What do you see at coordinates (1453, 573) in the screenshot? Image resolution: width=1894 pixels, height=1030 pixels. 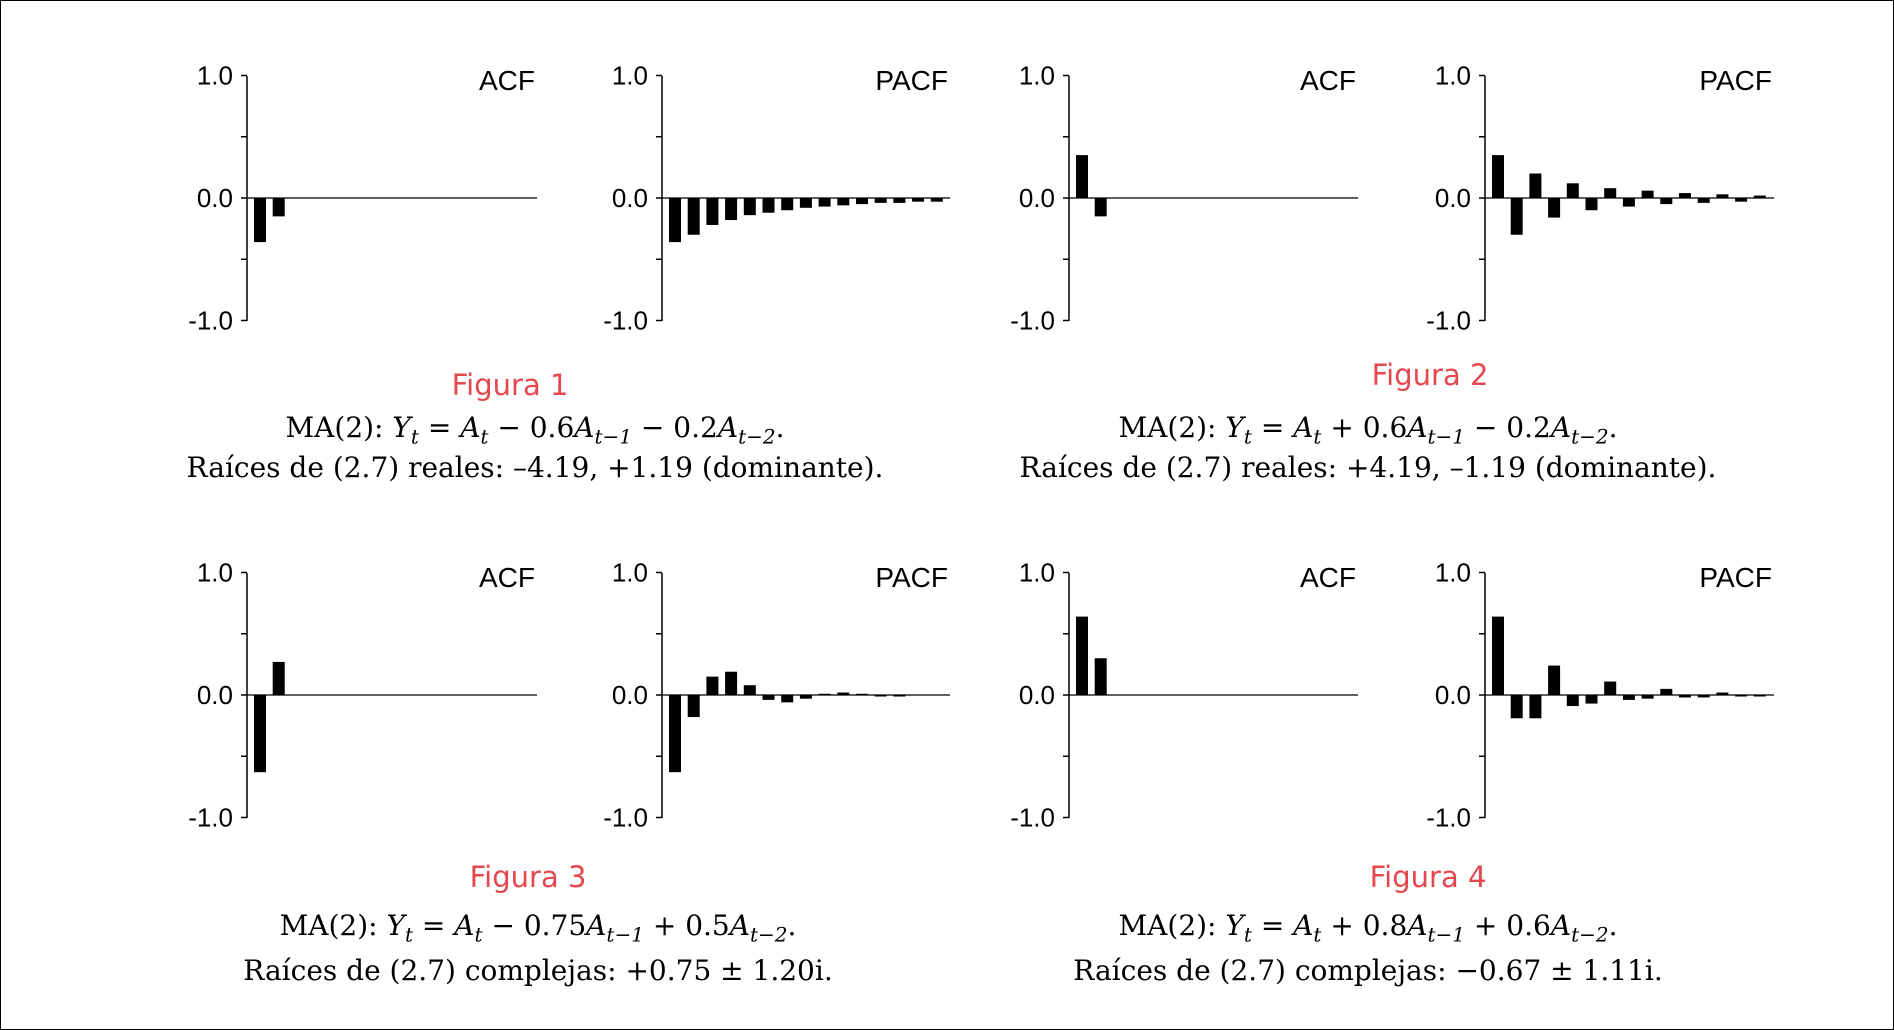 I see `panel-8-pacf-tick-label: 1.0` at bounding box center [1453, 573].